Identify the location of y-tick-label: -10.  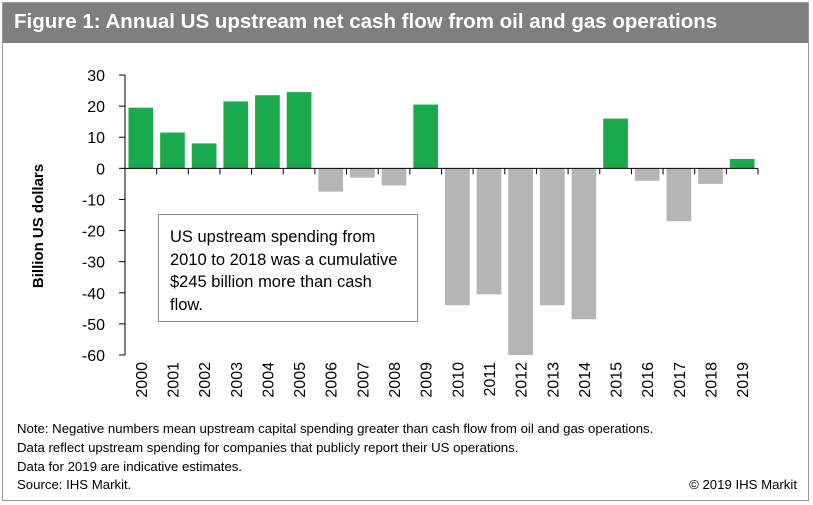
(93, 200).